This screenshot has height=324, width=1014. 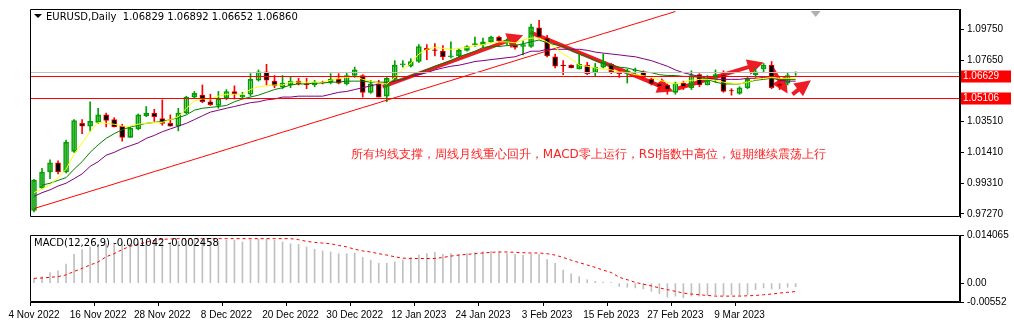 I want to click on y-tick-label: 0.00, so click(x=977, y=282).